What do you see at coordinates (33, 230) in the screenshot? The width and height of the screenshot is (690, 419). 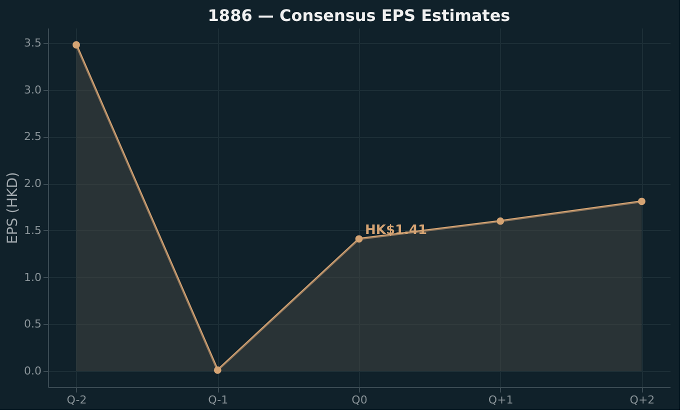 I see `y-tick-label: 1.5` at bounding box center [33, 230].